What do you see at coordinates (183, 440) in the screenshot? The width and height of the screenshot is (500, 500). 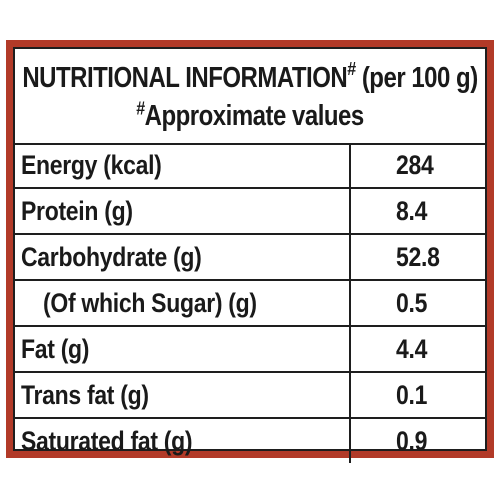 I see `nutrient-label: Saturated fat (g)` at bounding box center [183, 440].